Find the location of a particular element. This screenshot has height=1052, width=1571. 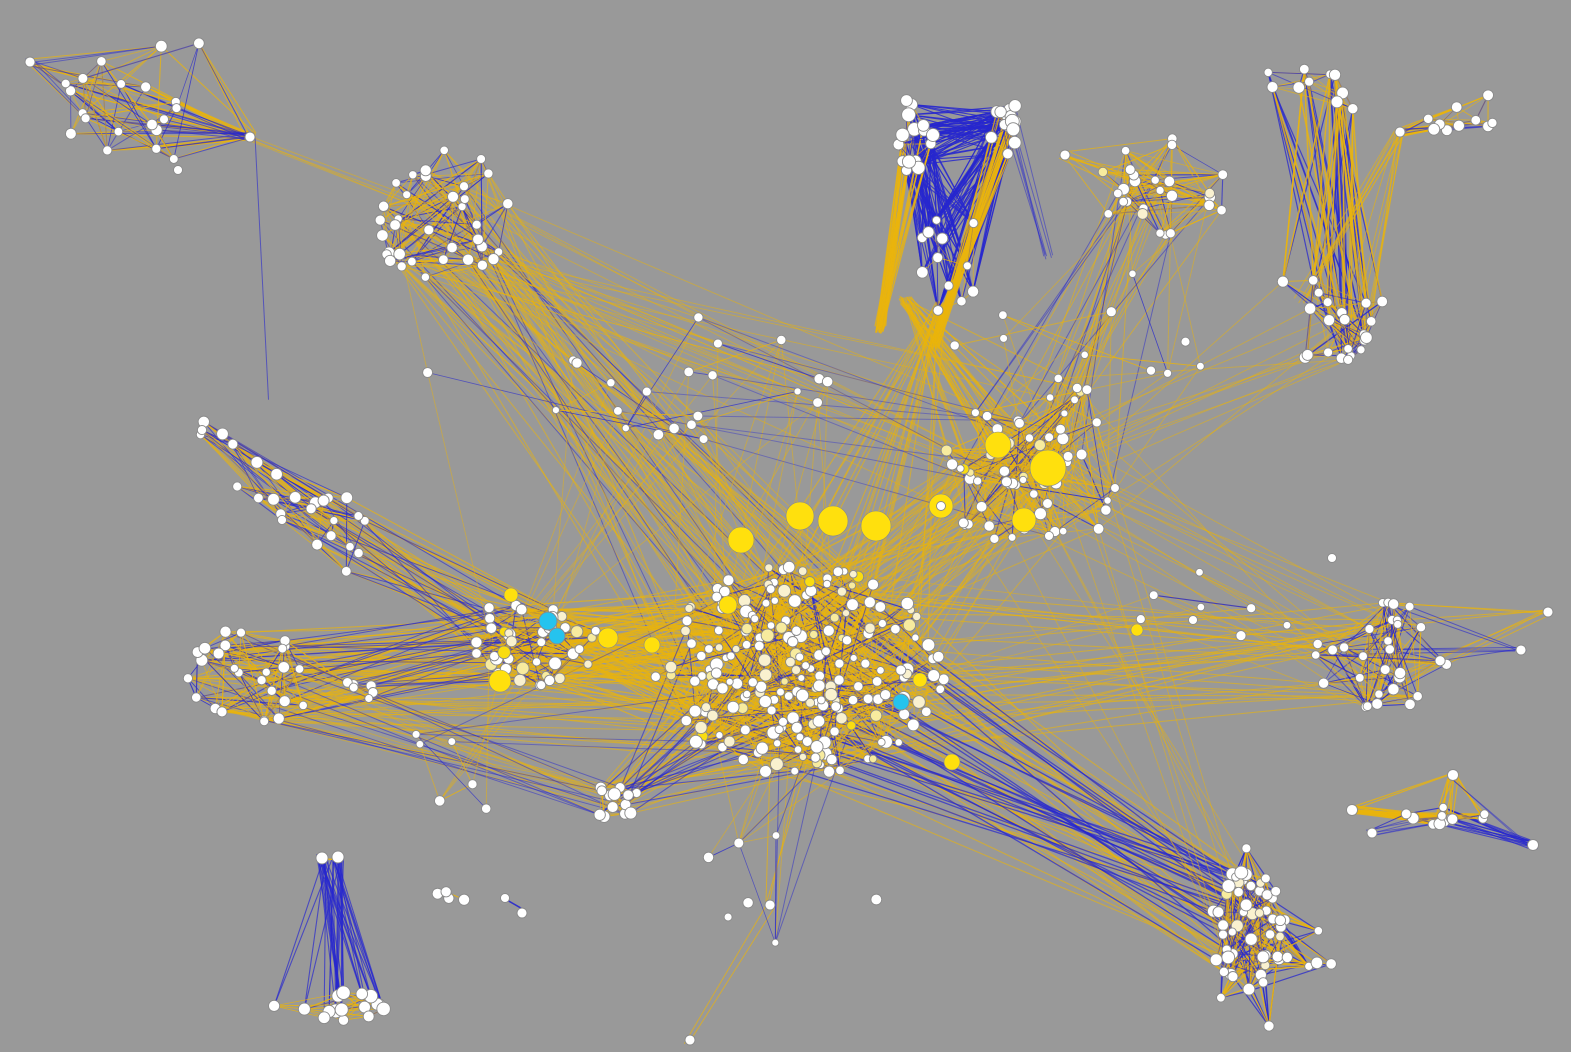

cyan-node is located at coordinates (557, 636).